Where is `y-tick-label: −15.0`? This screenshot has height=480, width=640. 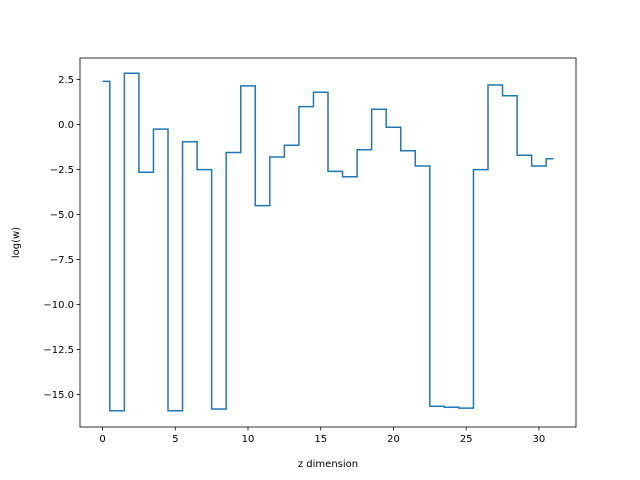 y-tick-label: −15.0 is located at coordinates (58, 395).